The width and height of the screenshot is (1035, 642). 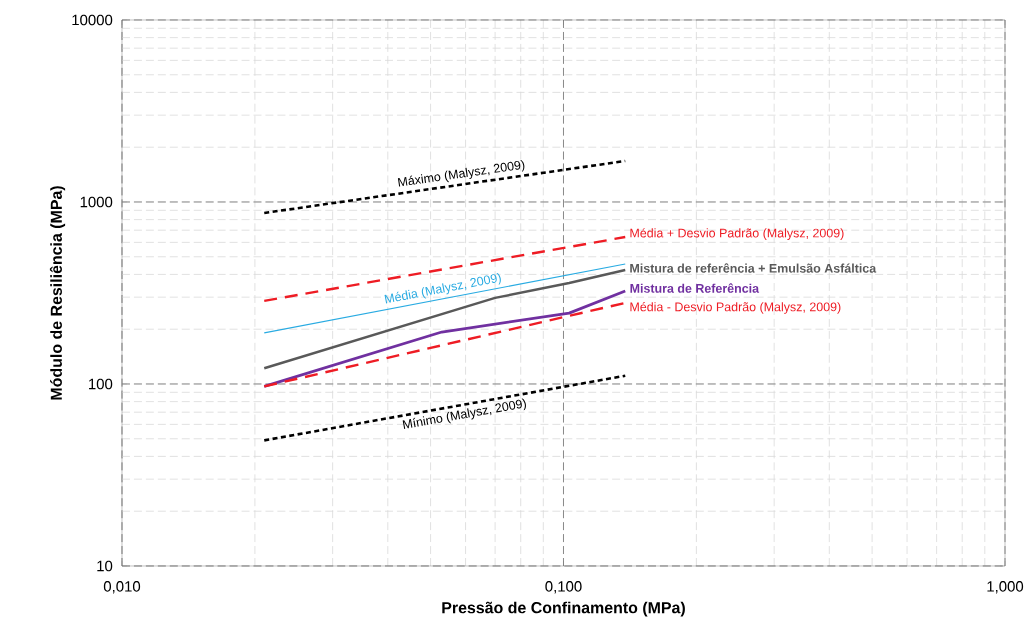 What do you see at coordinates (105, 566) in the screenshot?
I see `y-tick-label: 10` at bounding box center [105, 566].